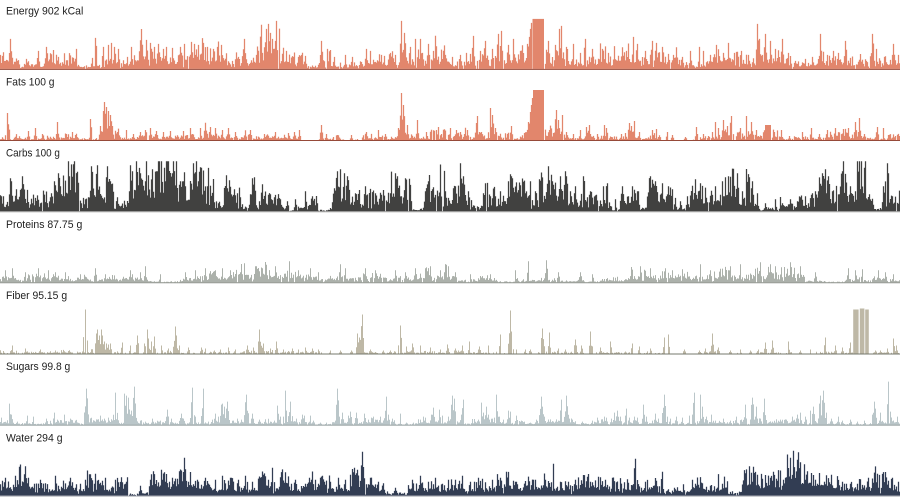  I want to click on svg-text: Proteins 87.75 g, so click(44, 225).